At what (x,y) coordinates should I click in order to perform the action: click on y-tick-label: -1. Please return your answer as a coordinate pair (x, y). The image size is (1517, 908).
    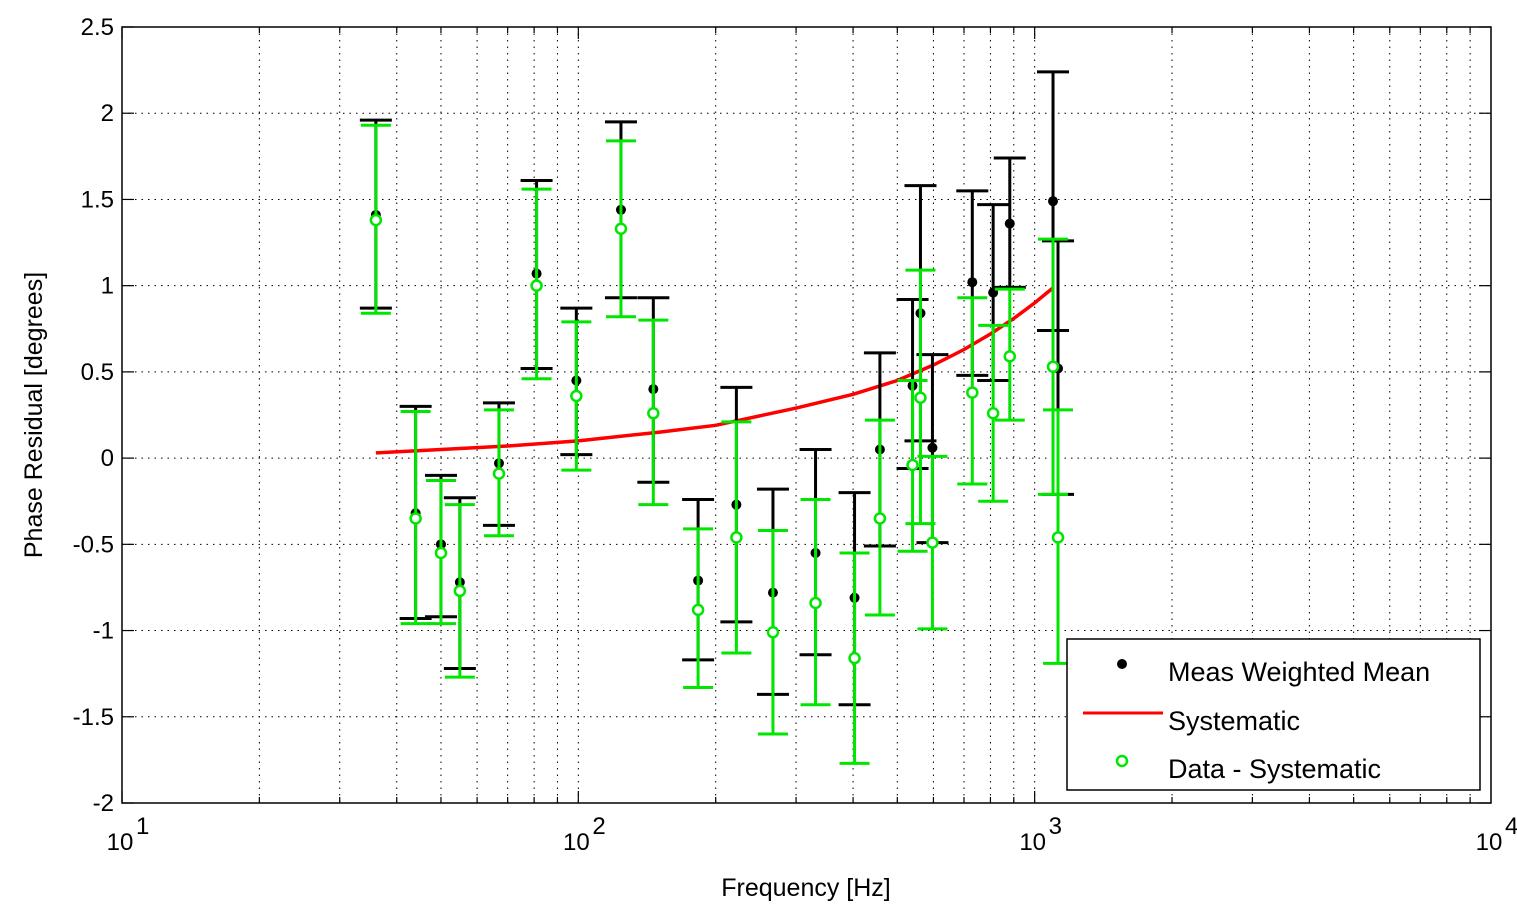
    Looking at the image, I should click on (103, 631).